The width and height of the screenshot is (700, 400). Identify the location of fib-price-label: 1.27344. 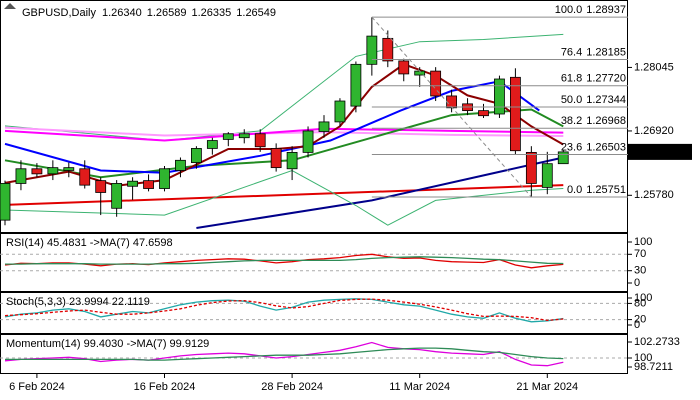
(606, 100).